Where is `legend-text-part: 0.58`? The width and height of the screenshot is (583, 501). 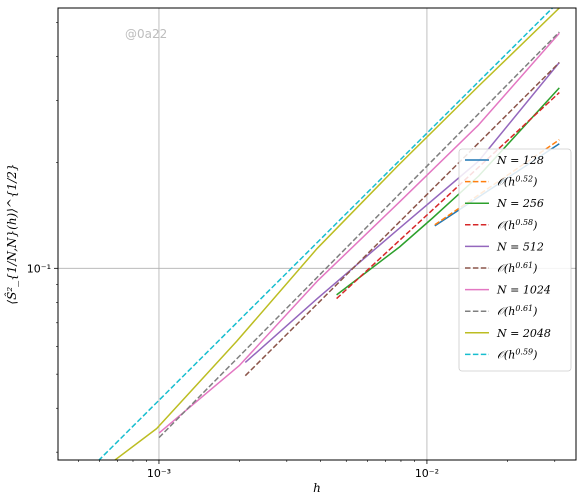 legend-text-part: 0.58 is located at coordinates (524, 221).